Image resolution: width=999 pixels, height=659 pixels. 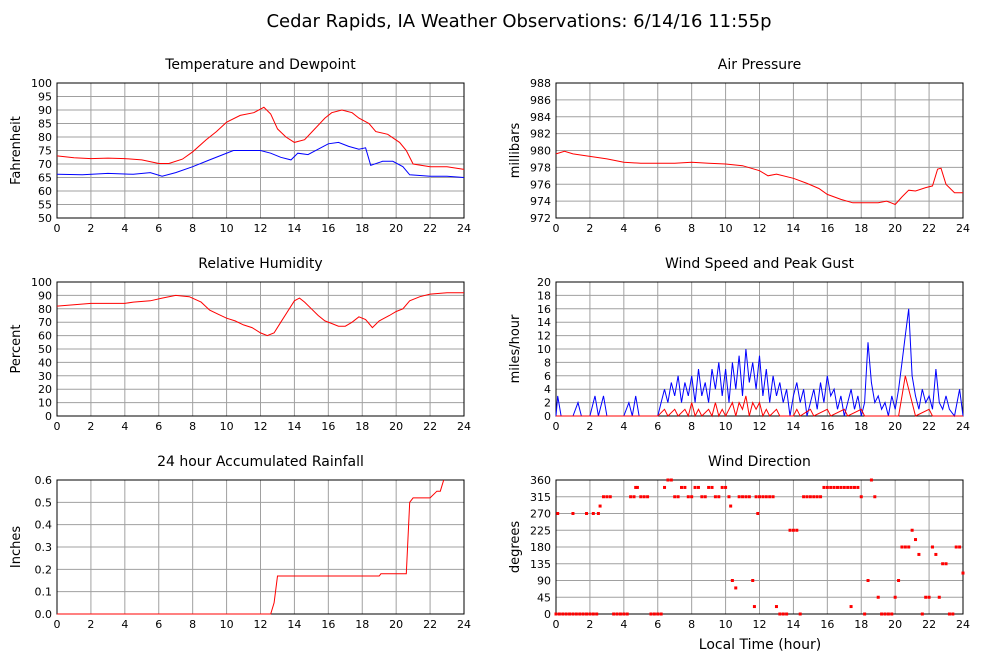 What do you see at coordinates (556, 426) in the screenshot?
I see `wind-x-tick: 0` at bounding box center [556, 426].